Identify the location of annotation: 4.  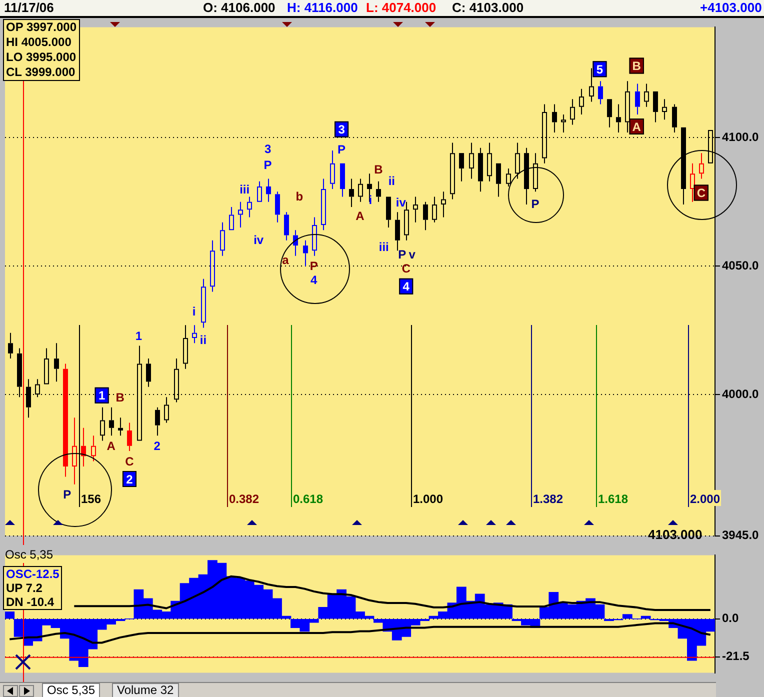
(406, 287).